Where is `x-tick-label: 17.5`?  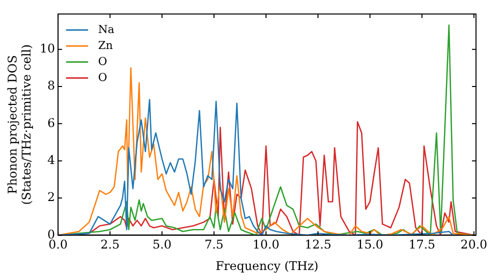
x-tick-label: 17.5 is located at coordinates (422, 245).